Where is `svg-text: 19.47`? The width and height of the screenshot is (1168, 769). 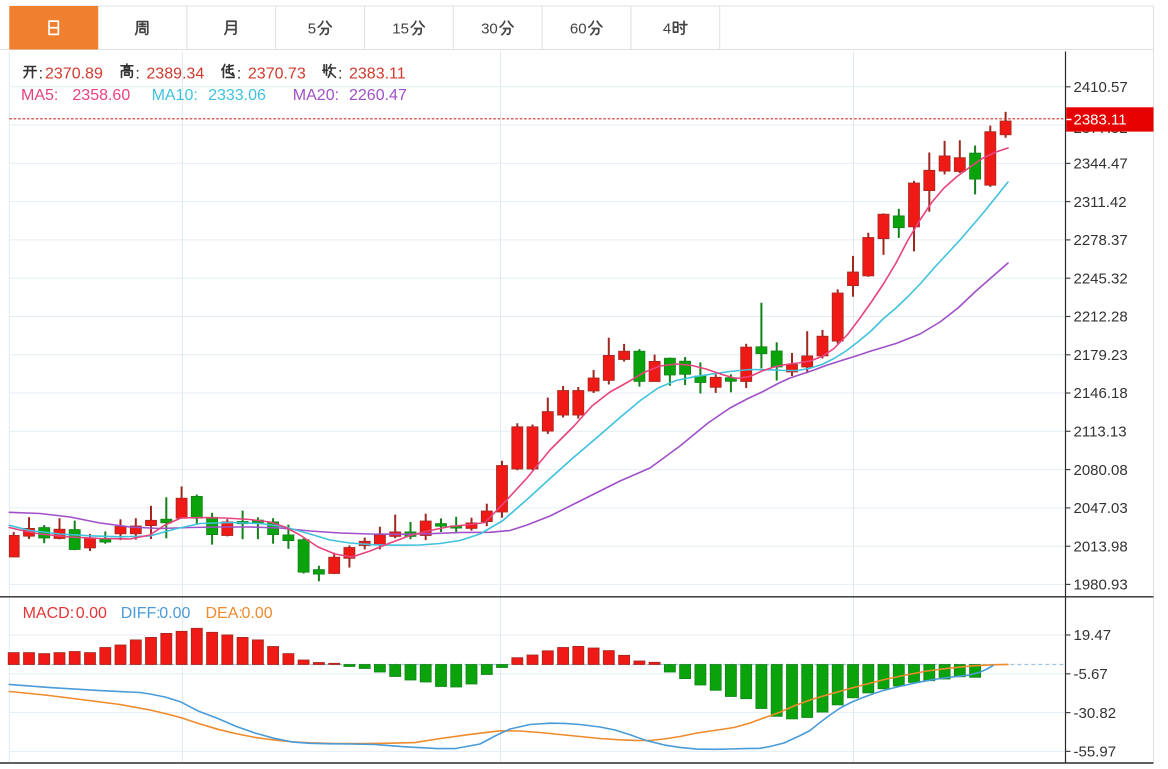
svg-text: 19.47 is located at coordinates (1093, 635).